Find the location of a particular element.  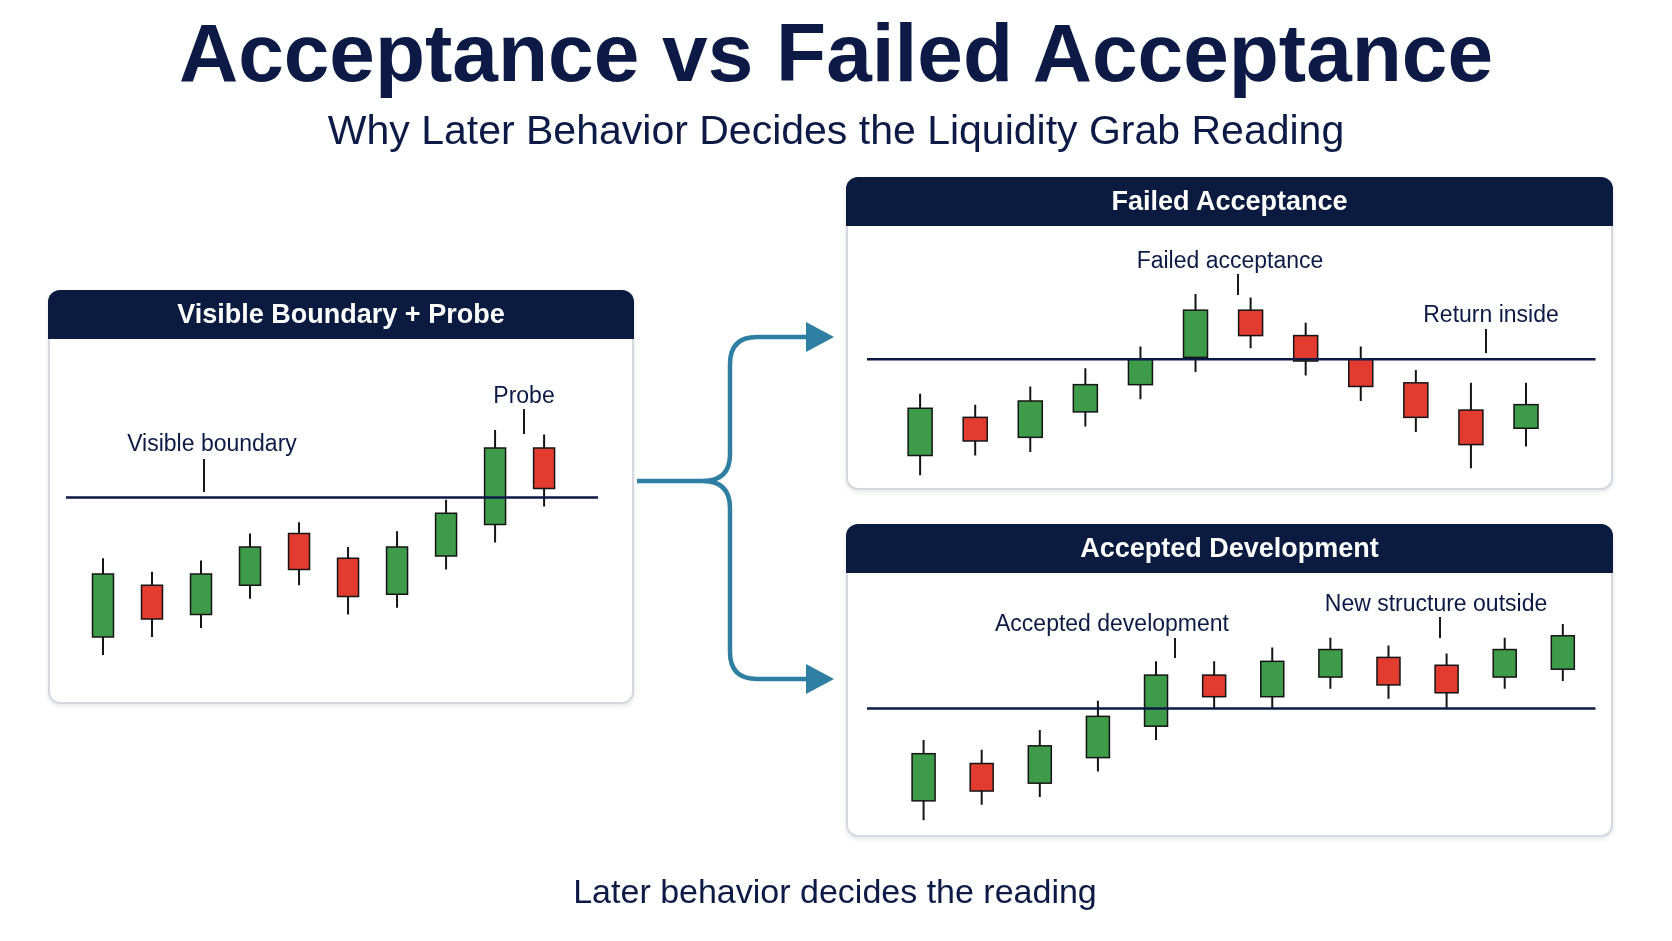

ref-line-label: Visible boundary is located at coordinates (212, 443).